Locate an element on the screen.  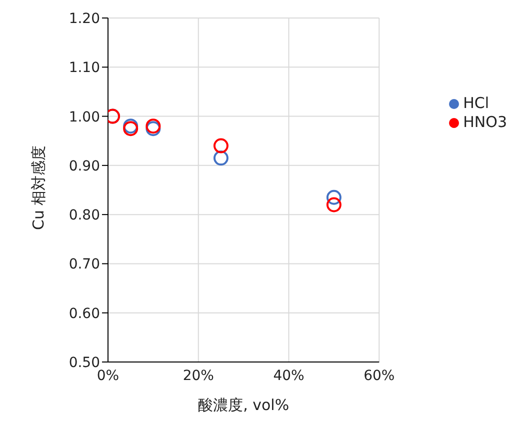
y-tick-label: 1.10 is located at coordinates (84, 68).